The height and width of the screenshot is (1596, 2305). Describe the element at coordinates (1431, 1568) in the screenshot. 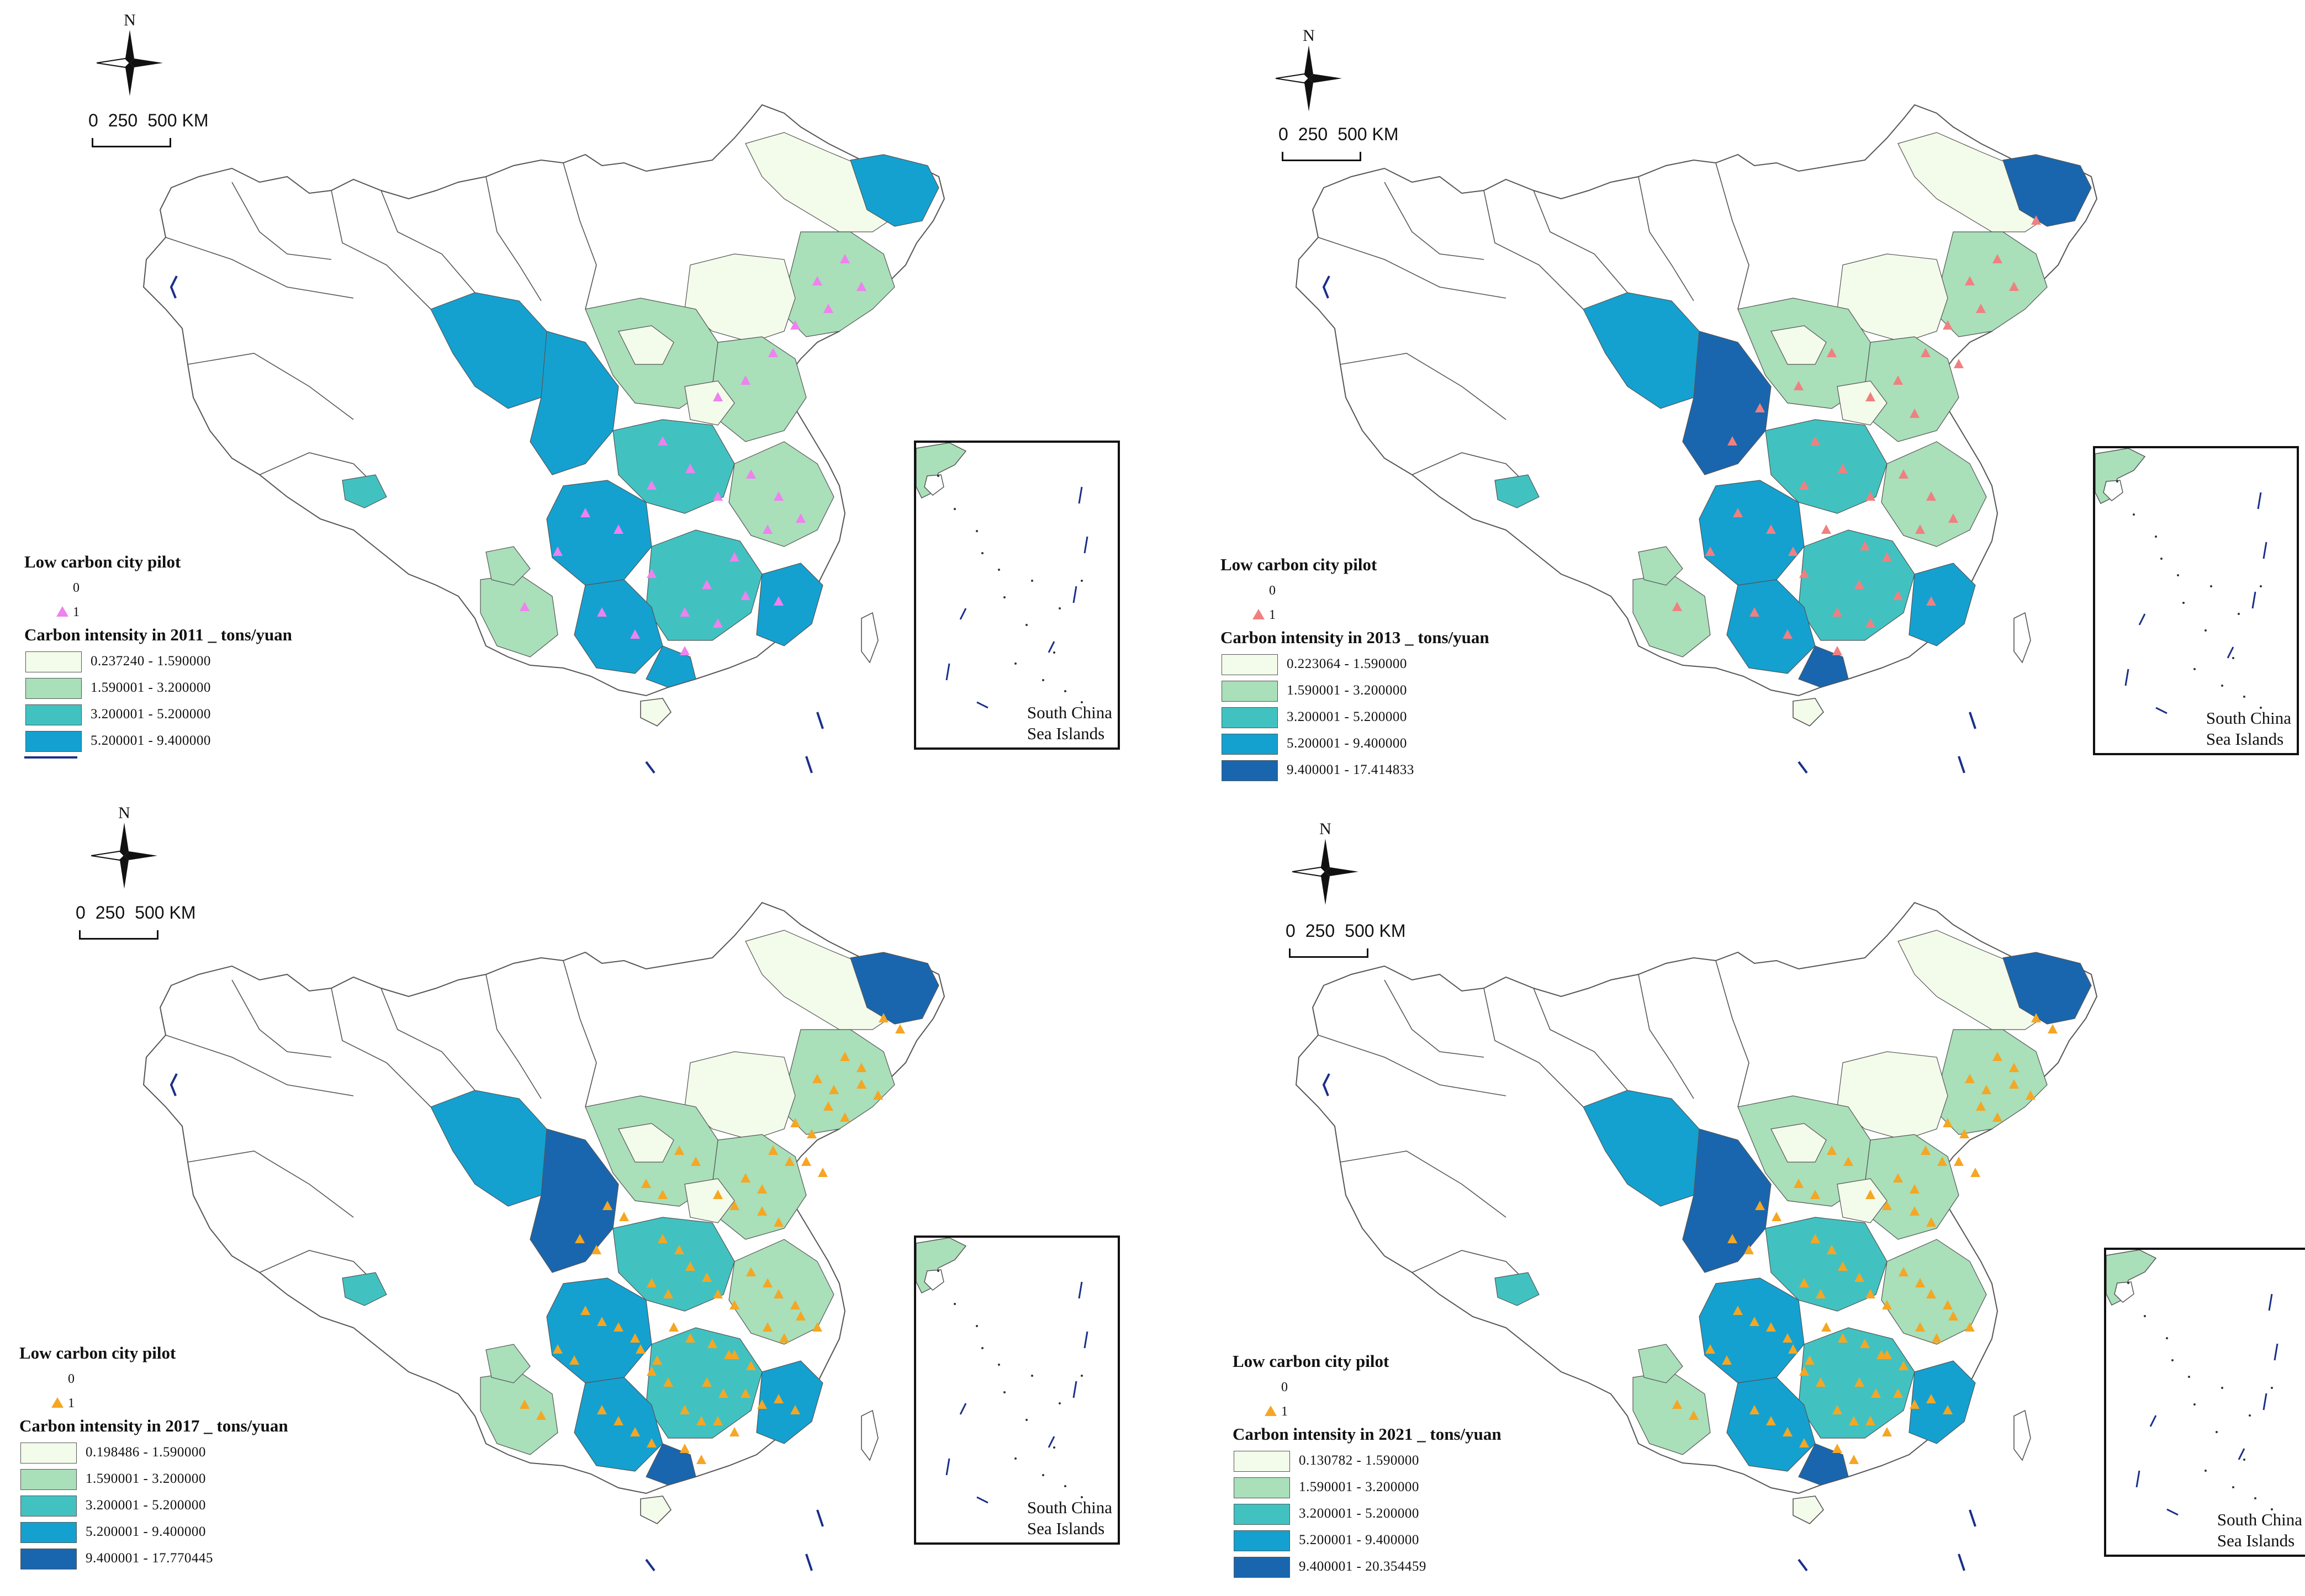

I see `class-legend-row: 9.400001 - 20.354459` at that location.